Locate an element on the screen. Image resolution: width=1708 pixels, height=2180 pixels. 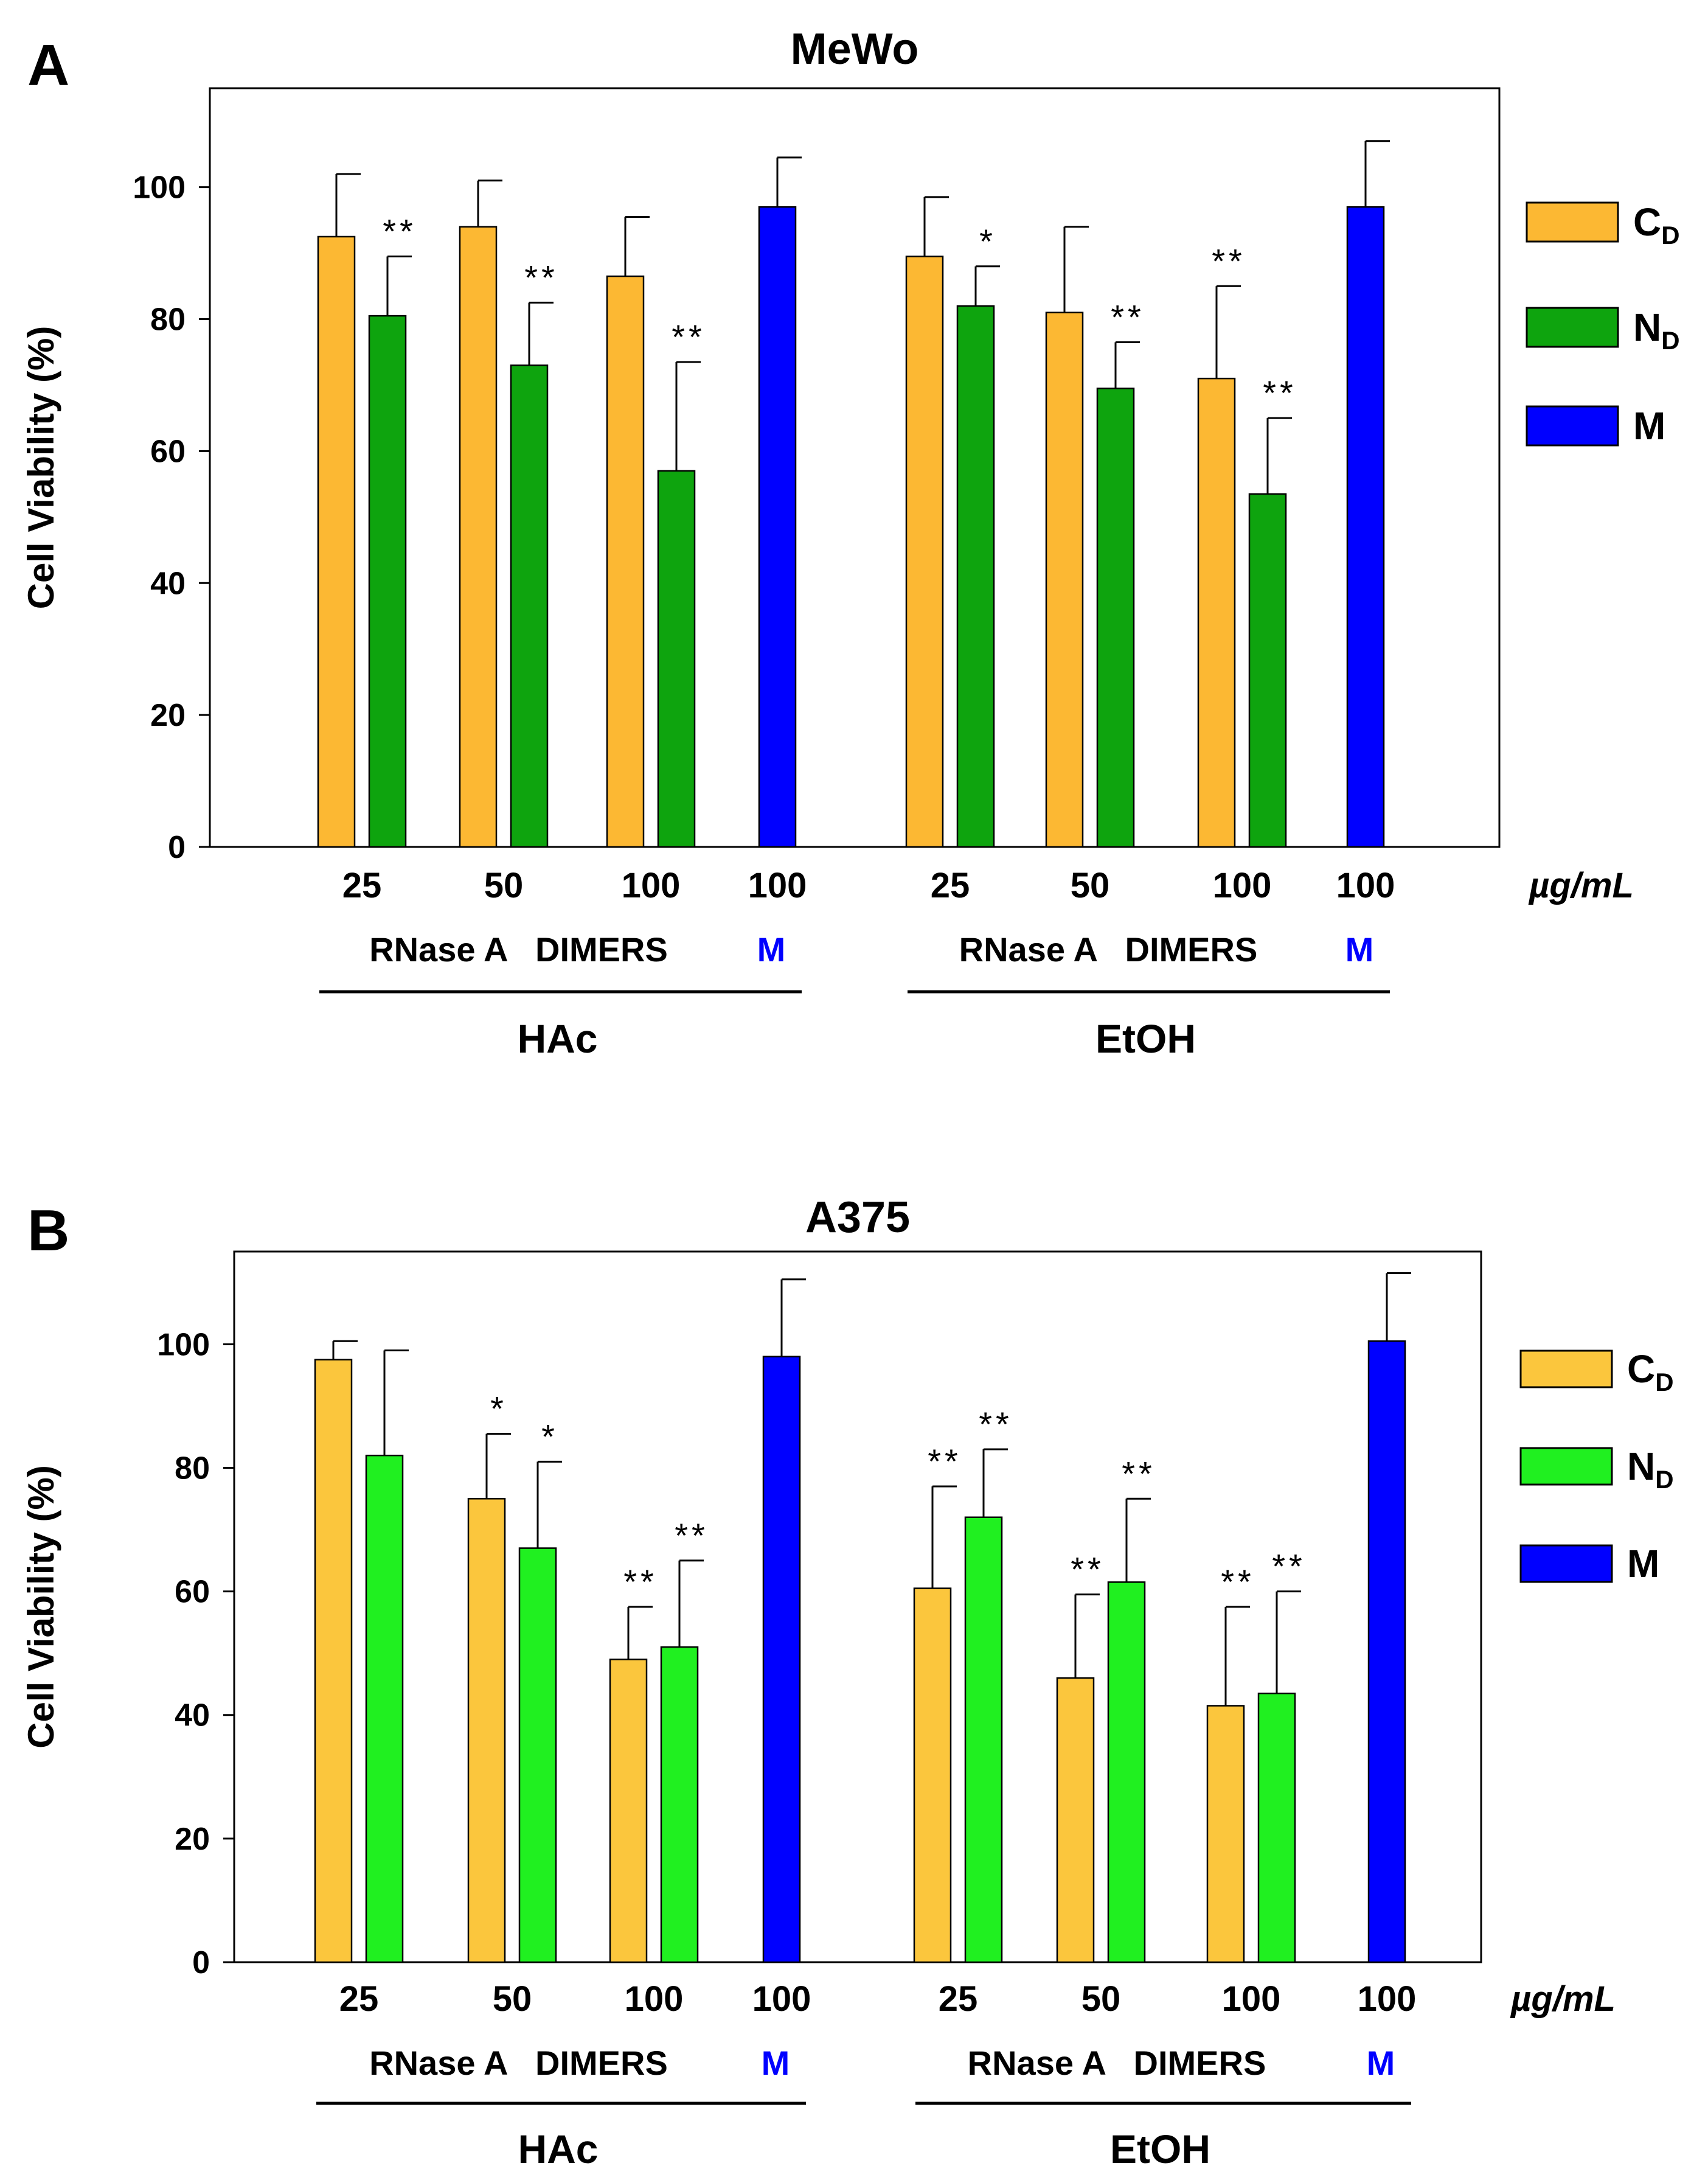
group-label: EtOH is located at coordinates (1160, 2148).